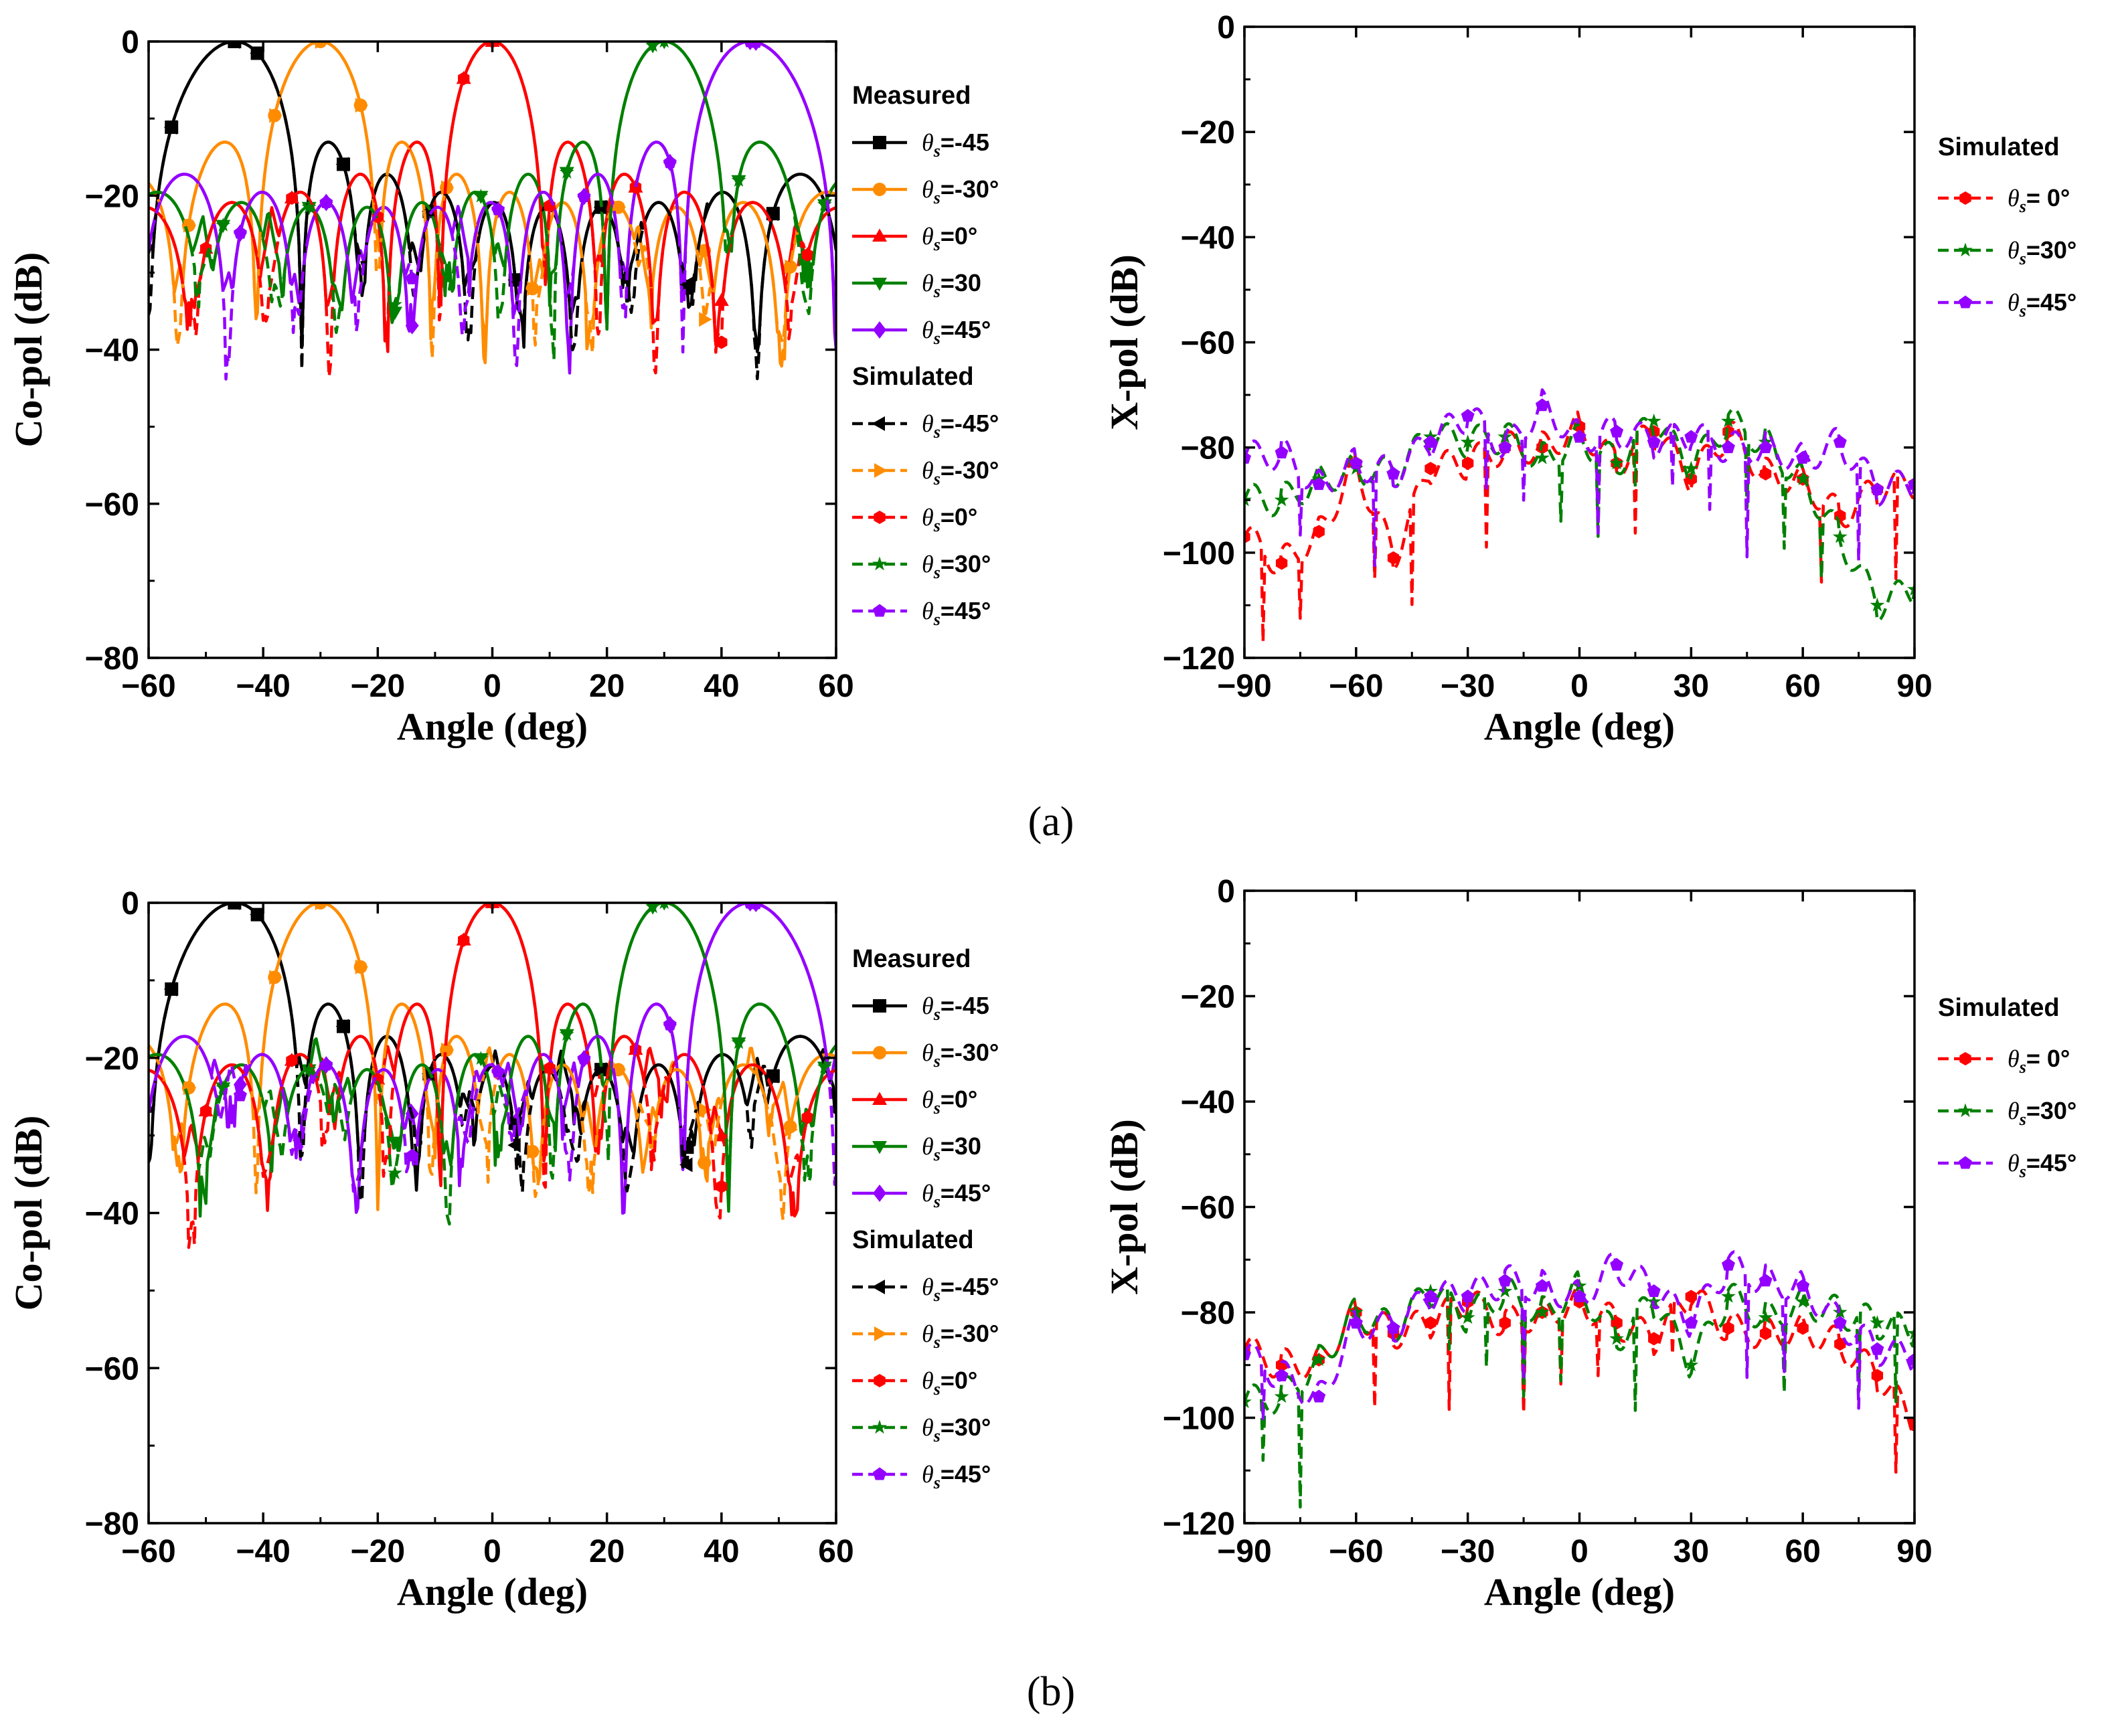 The image size is (2120, 1736). Describe the element at coordinates (378, 686) in the screenshot. I see `x-tick-label: −20` at that location.